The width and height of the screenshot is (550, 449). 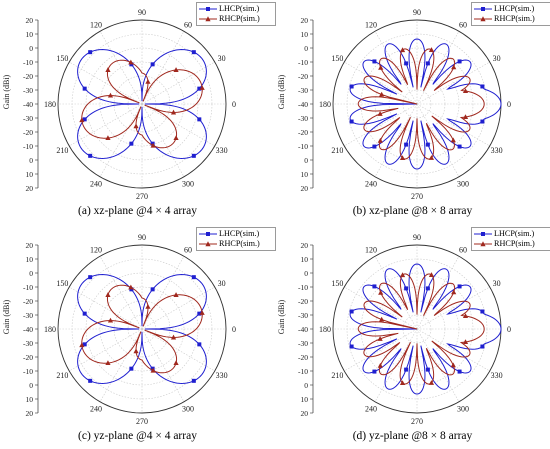 I want to click on angle-tick-label: 120, so click(x=371, y=249).